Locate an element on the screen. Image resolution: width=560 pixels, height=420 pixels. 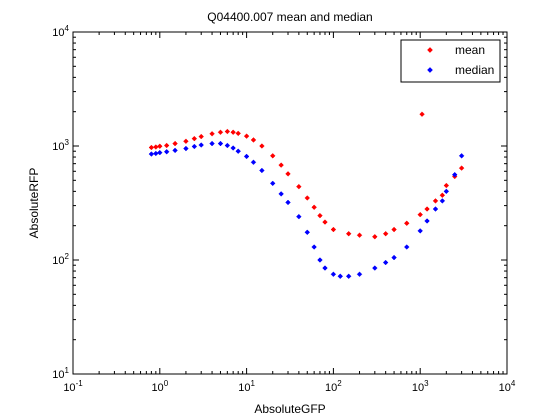
legend-box is located at coordinates (450, 61).